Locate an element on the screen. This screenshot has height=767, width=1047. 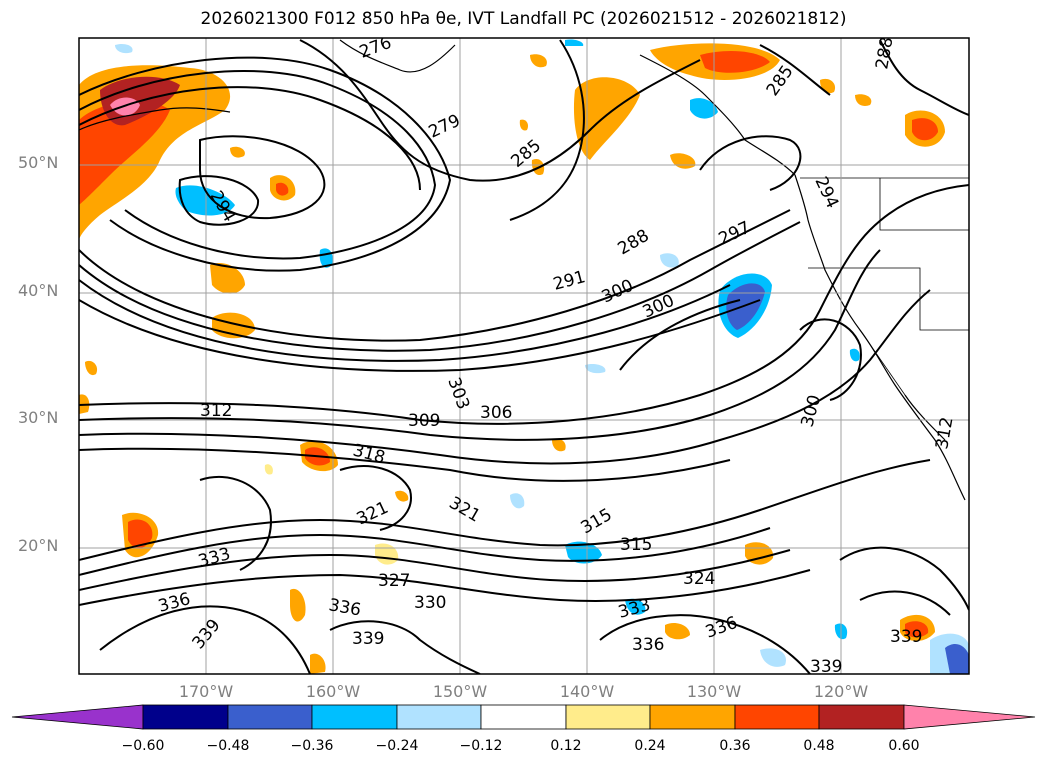
lon-label-150w: 150°W is located at coordinates (460, 691).